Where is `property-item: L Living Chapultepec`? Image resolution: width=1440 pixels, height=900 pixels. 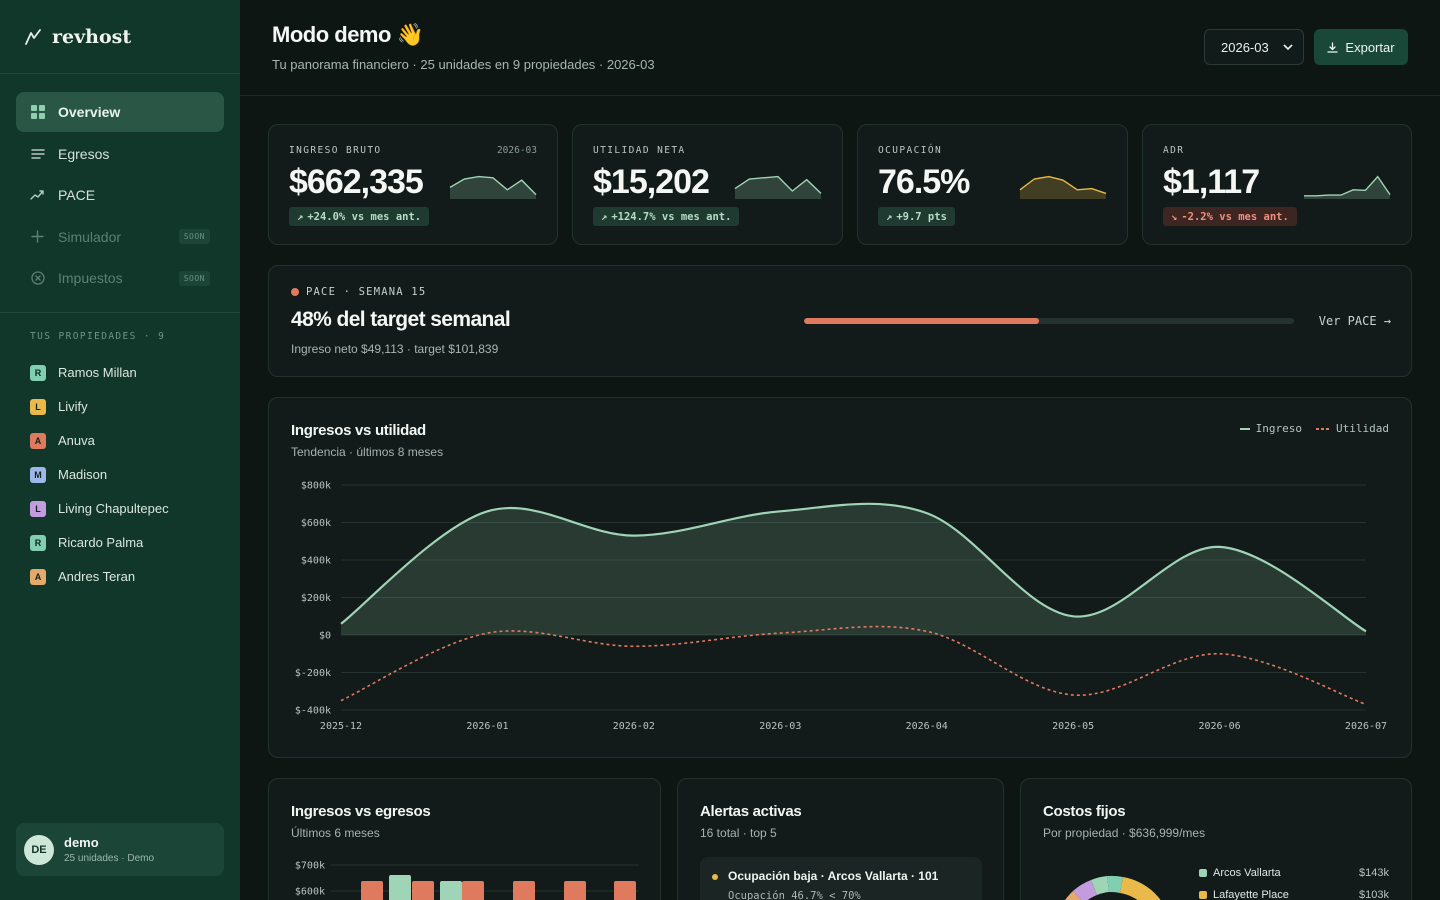
property-item: L Living Chapultepec is located at coordinates (127, 509).